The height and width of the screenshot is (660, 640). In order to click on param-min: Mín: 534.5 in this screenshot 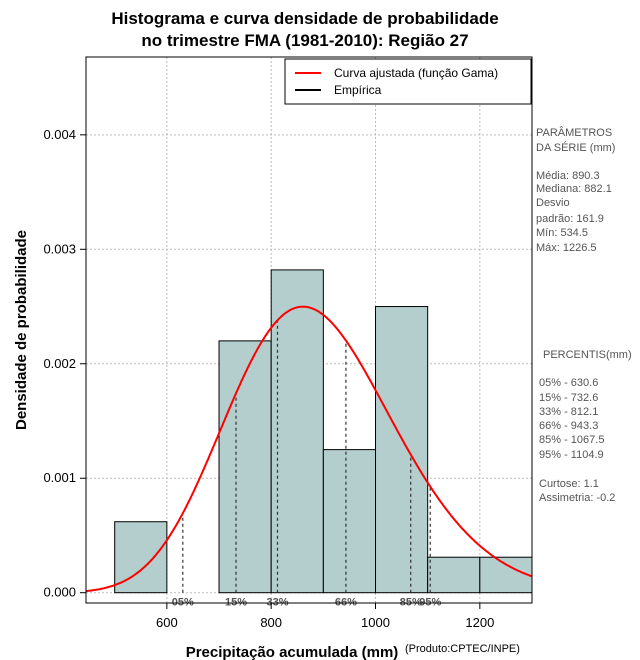, I will do `click(562, 233)`.